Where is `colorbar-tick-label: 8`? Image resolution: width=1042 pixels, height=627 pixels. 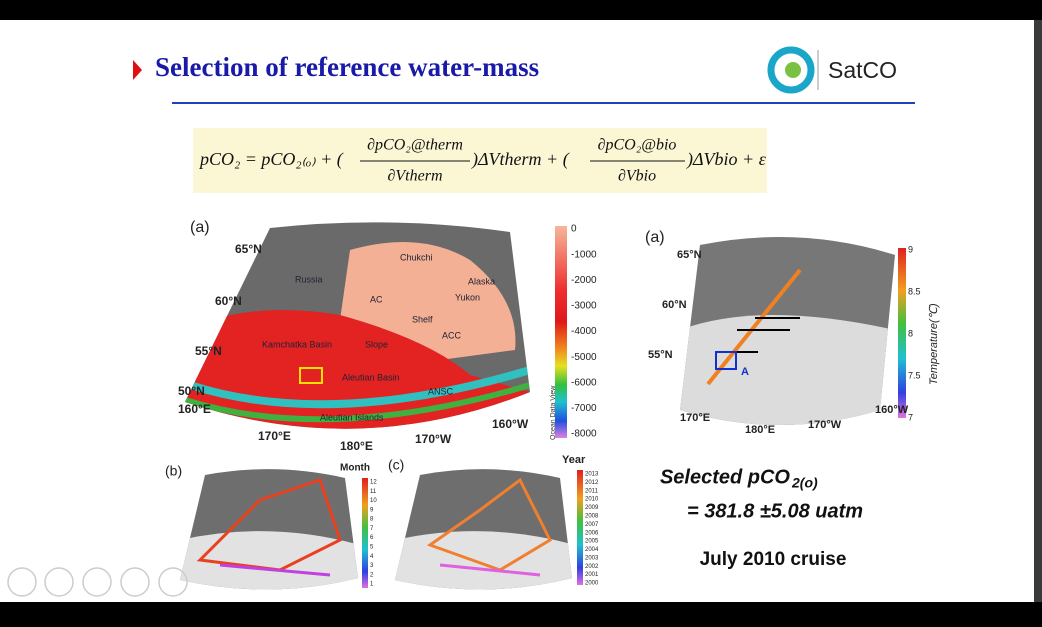 colorbar-tick-label: 8 is located at coordinates (910, 333).